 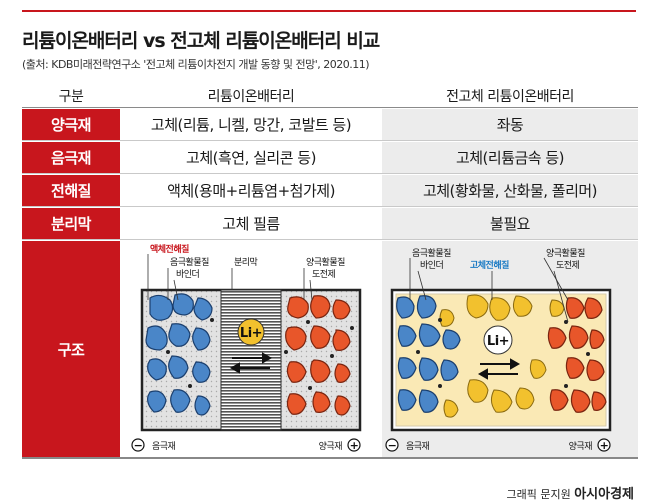 What do you see at coordinates (201, 41) in the screenshot?
I see `page-title: 리튬이온배터리 vs 전고체 리튬이온배터리 비교` at bounding box center [201, 41].